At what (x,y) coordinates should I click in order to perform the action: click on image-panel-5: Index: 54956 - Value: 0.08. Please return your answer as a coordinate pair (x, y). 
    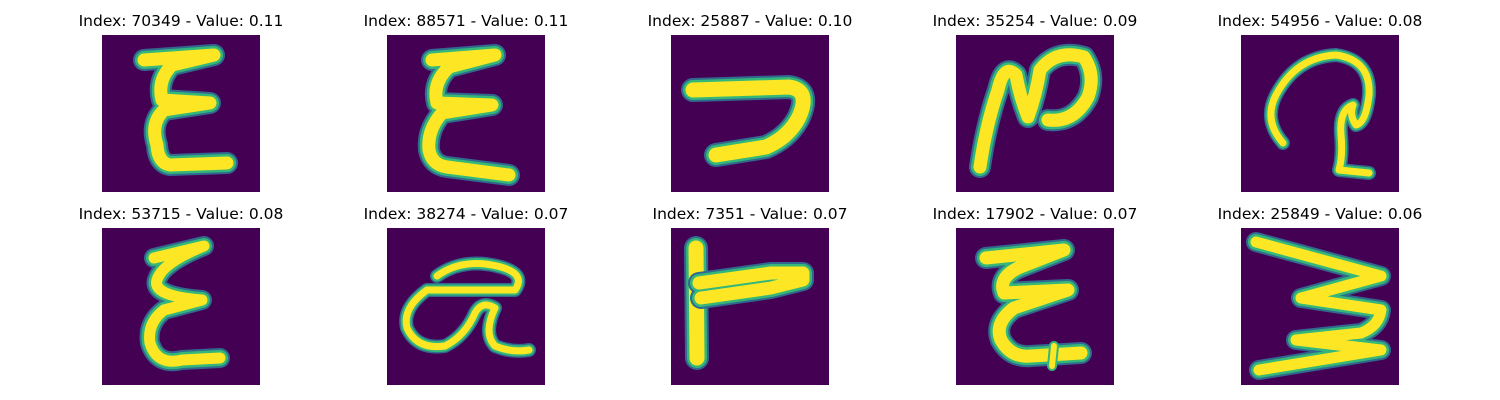
    Looking at the image, I should click on (1320, 102).